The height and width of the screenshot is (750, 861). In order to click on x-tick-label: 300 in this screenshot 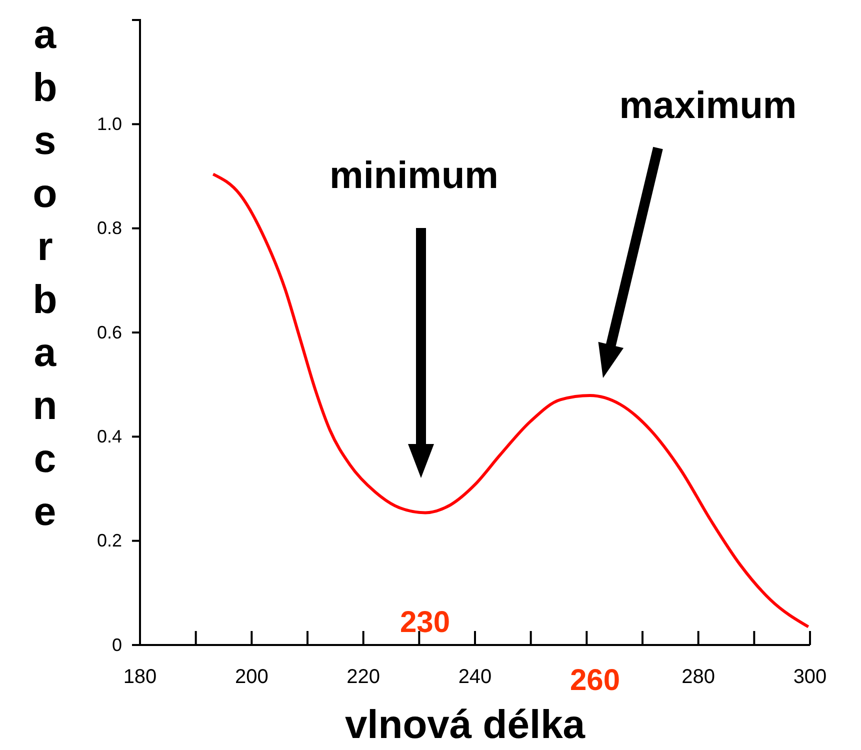, I will do `click(810, 677)`.